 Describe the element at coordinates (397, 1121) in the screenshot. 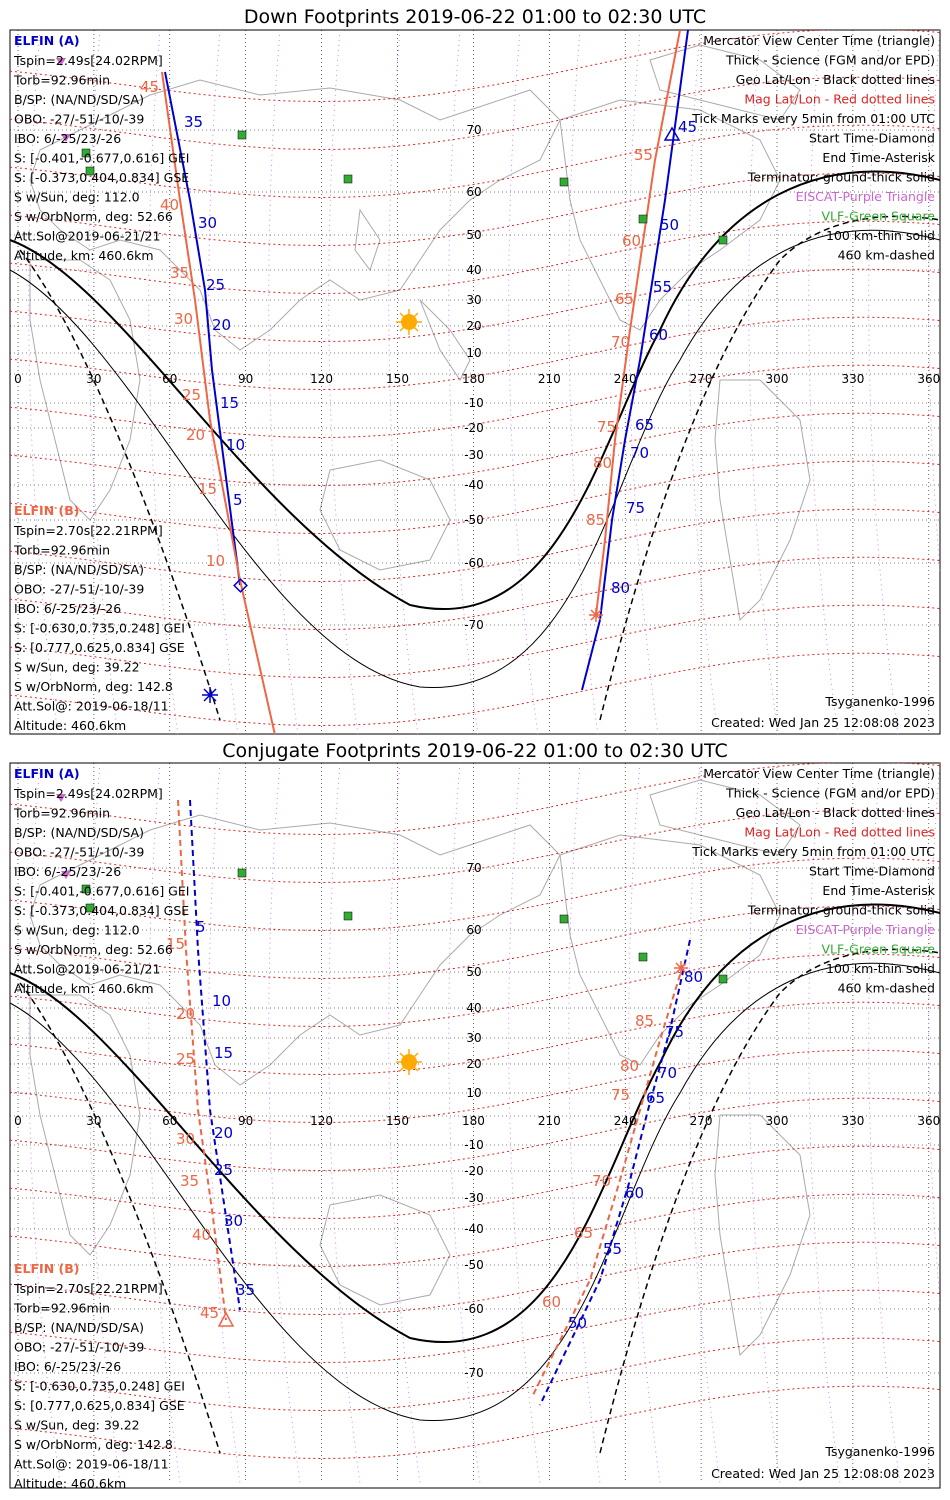

I see `lon-tick-label: 150` at that location.